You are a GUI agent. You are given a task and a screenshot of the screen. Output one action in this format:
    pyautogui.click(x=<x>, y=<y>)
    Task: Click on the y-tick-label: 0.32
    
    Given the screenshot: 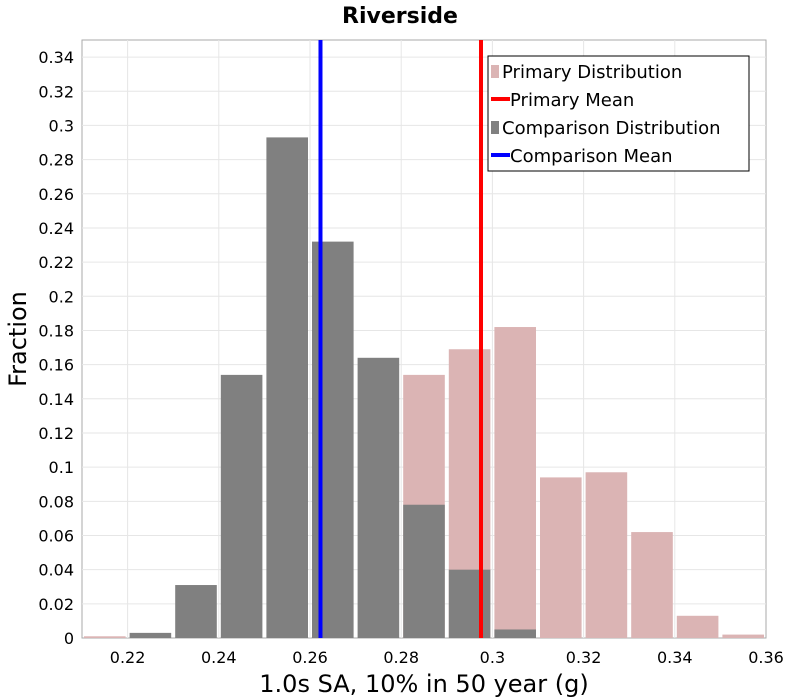 What is the action you would take?
    pyautogui.click(x=56, y=91)
    